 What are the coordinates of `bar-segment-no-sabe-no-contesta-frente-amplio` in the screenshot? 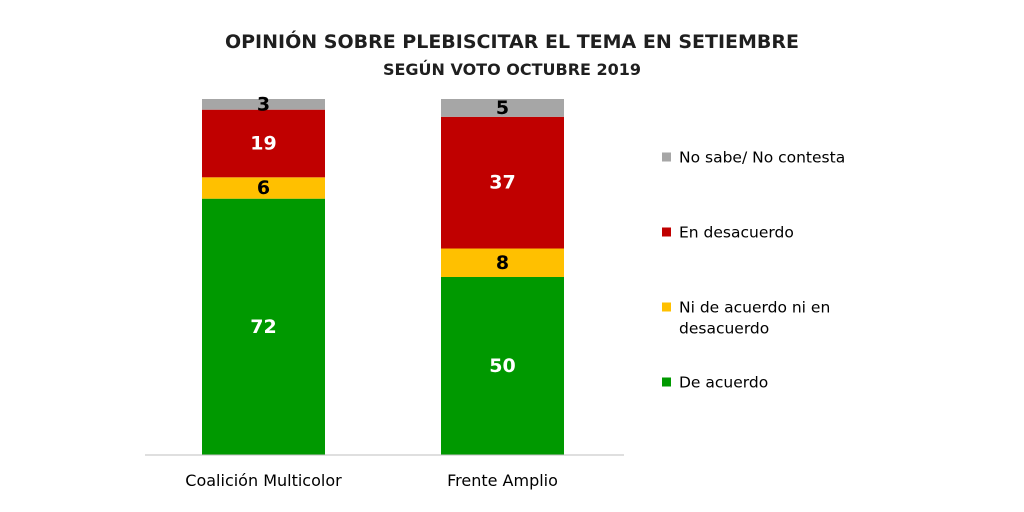 It's located at (502, 108).